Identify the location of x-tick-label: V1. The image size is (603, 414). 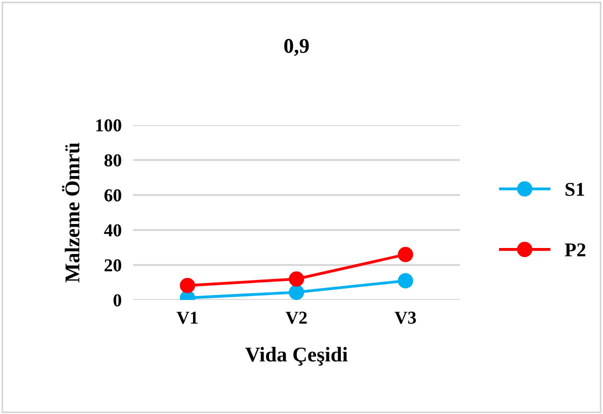
(187, 318).